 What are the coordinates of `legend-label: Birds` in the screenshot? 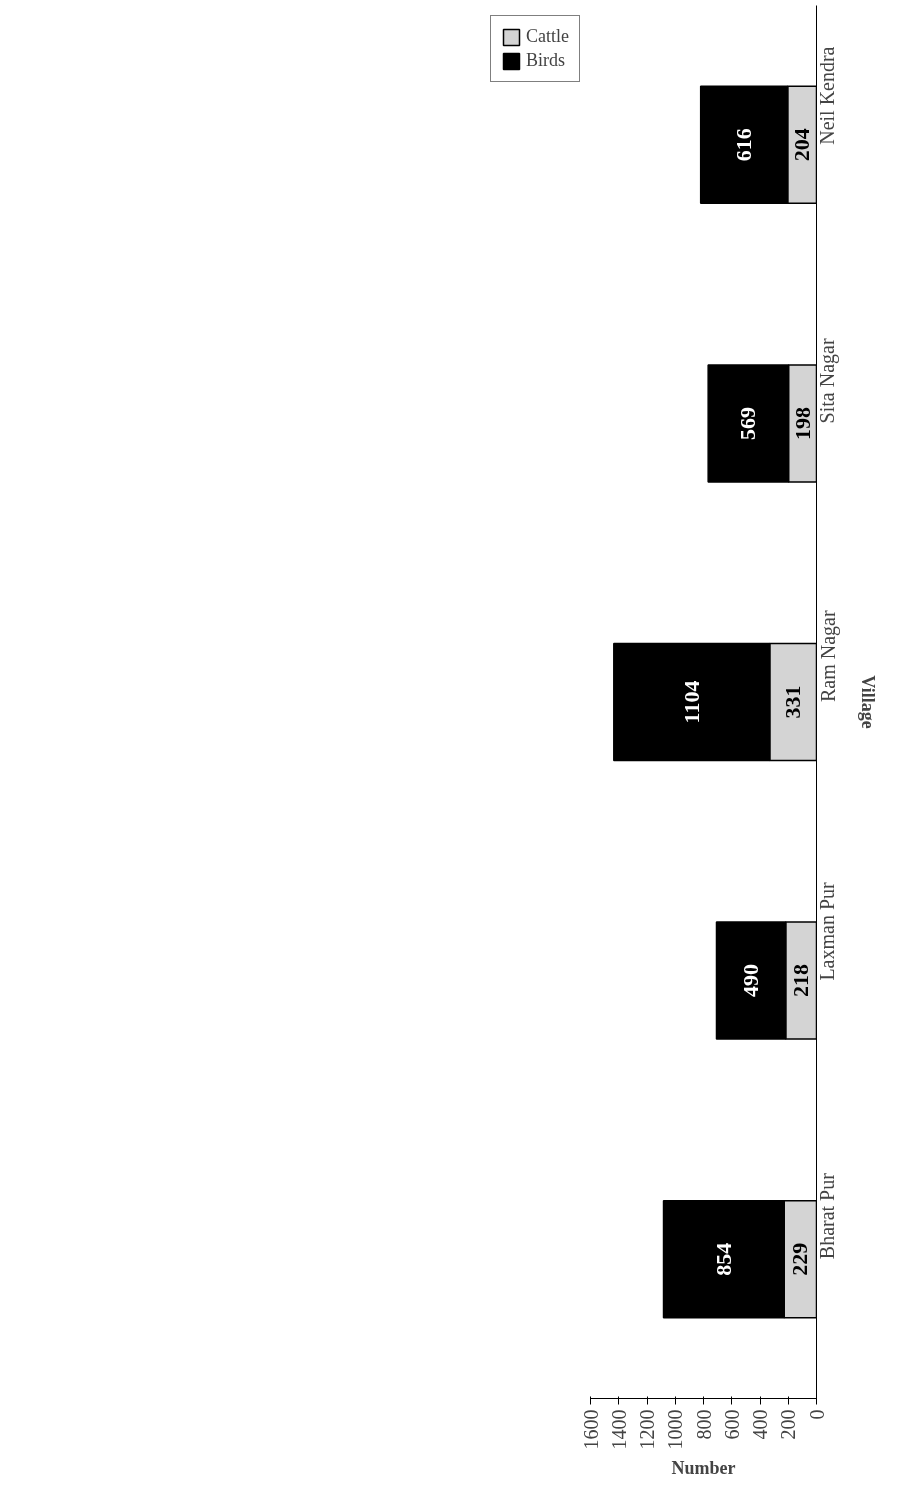 It's located at (546, 60).